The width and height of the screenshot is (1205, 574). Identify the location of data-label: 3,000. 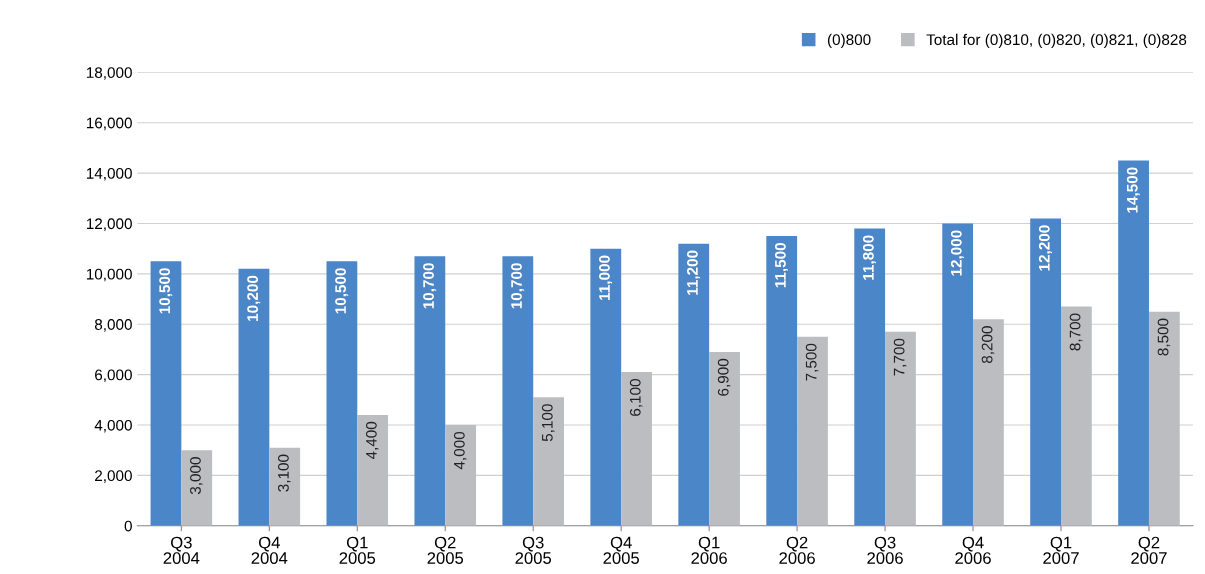
(196, 476).